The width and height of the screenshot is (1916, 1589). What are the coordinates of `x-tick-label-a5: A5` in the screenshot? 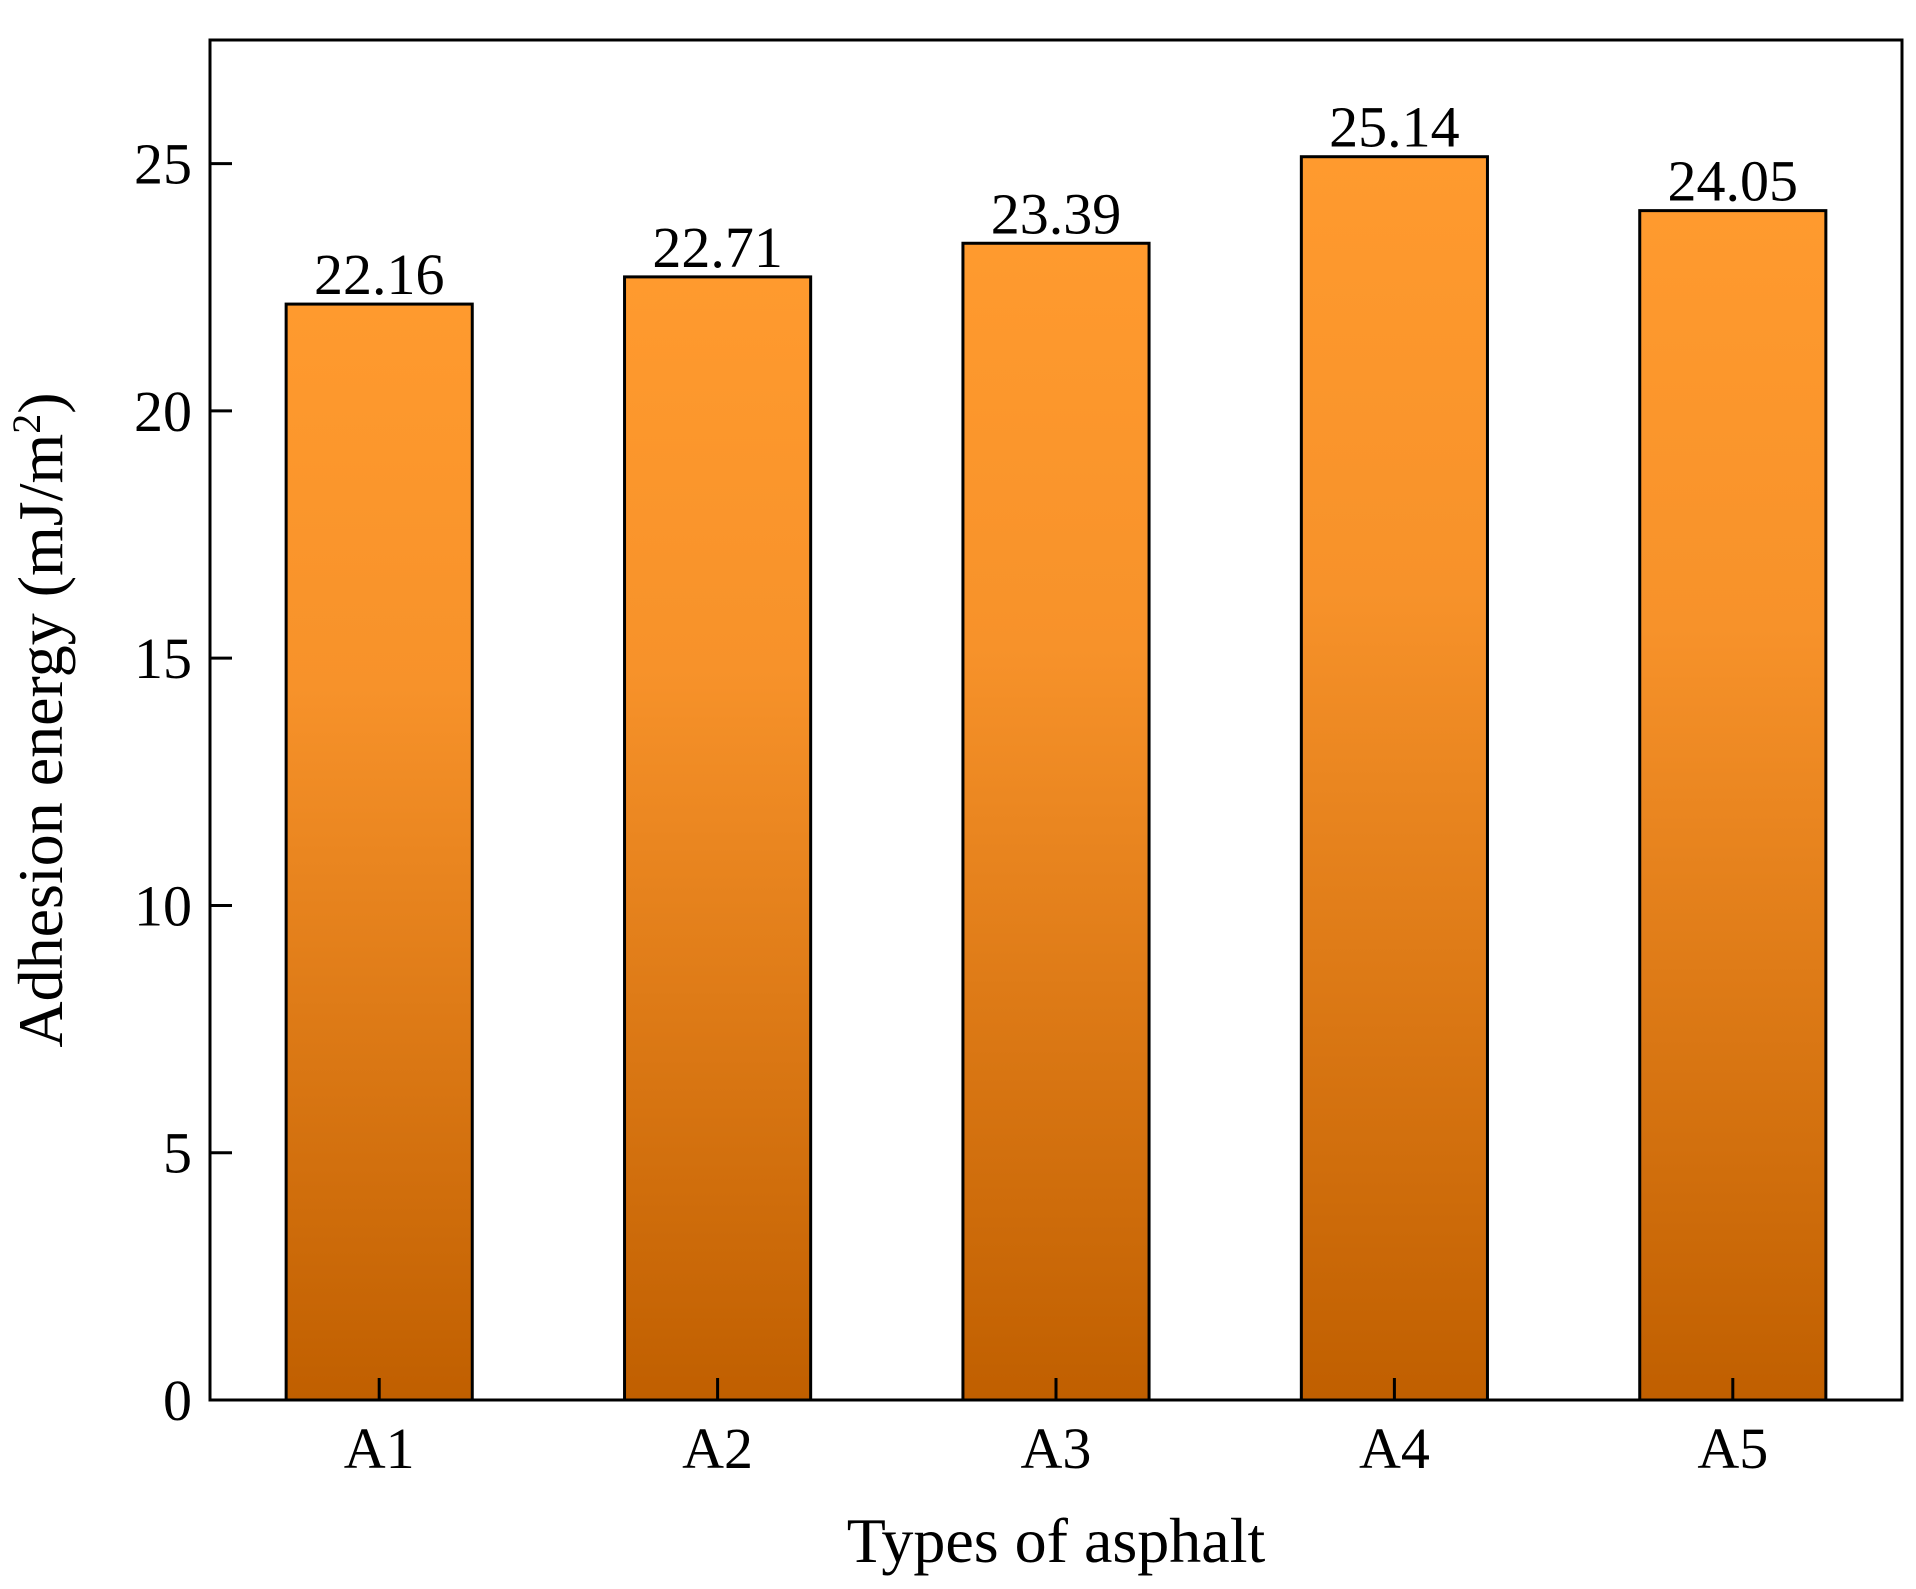 It's located at (1732, 1448).